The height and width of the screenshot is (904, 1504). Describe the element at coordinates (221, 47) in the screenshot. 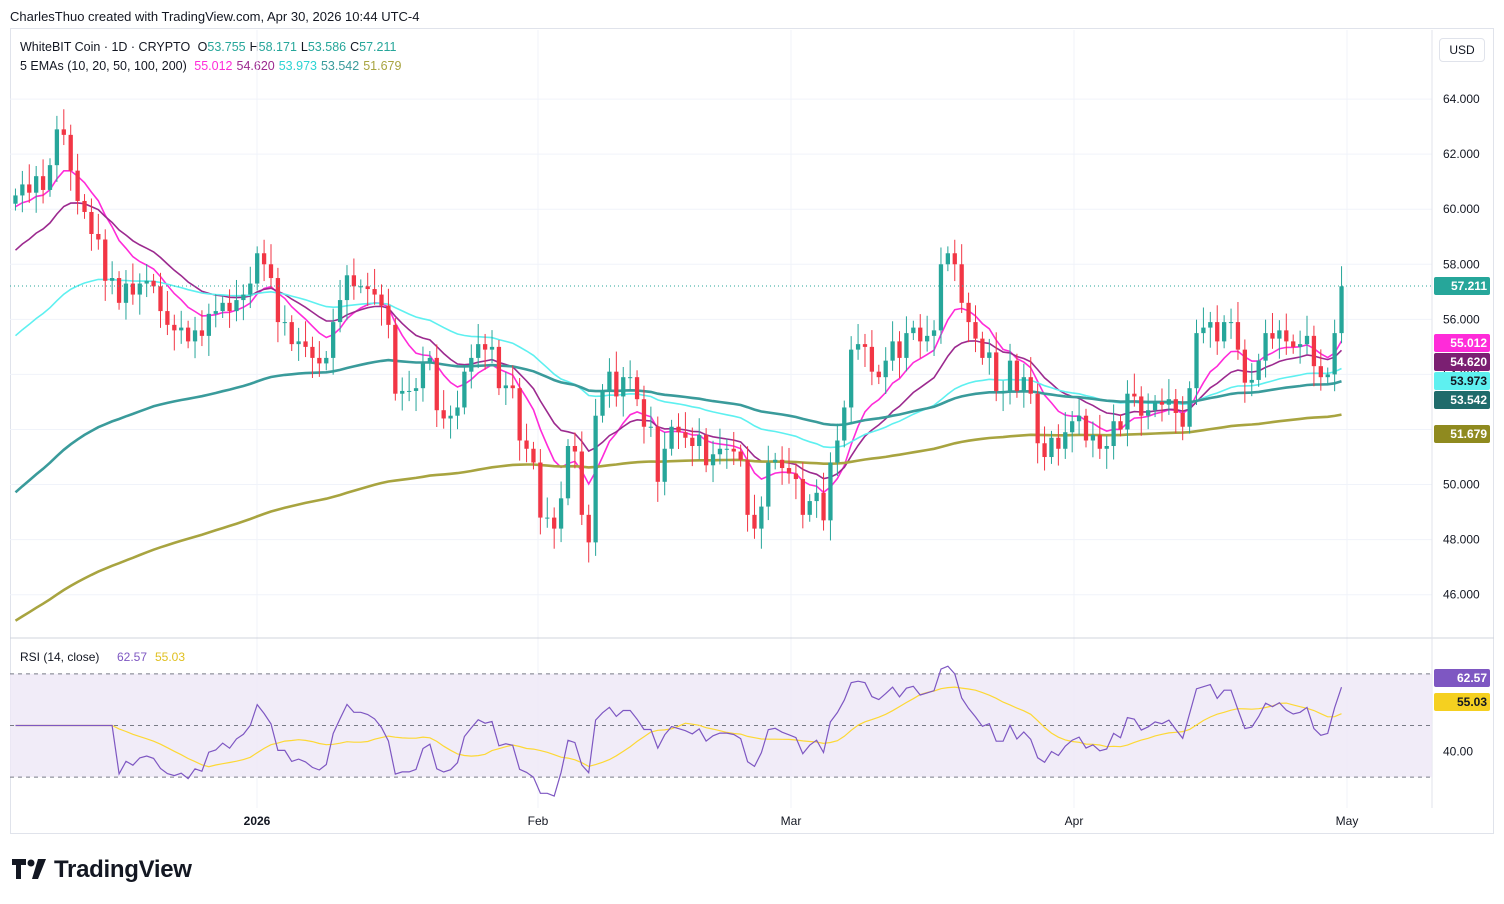

I see `ohlc-o: O53.755` at that location.